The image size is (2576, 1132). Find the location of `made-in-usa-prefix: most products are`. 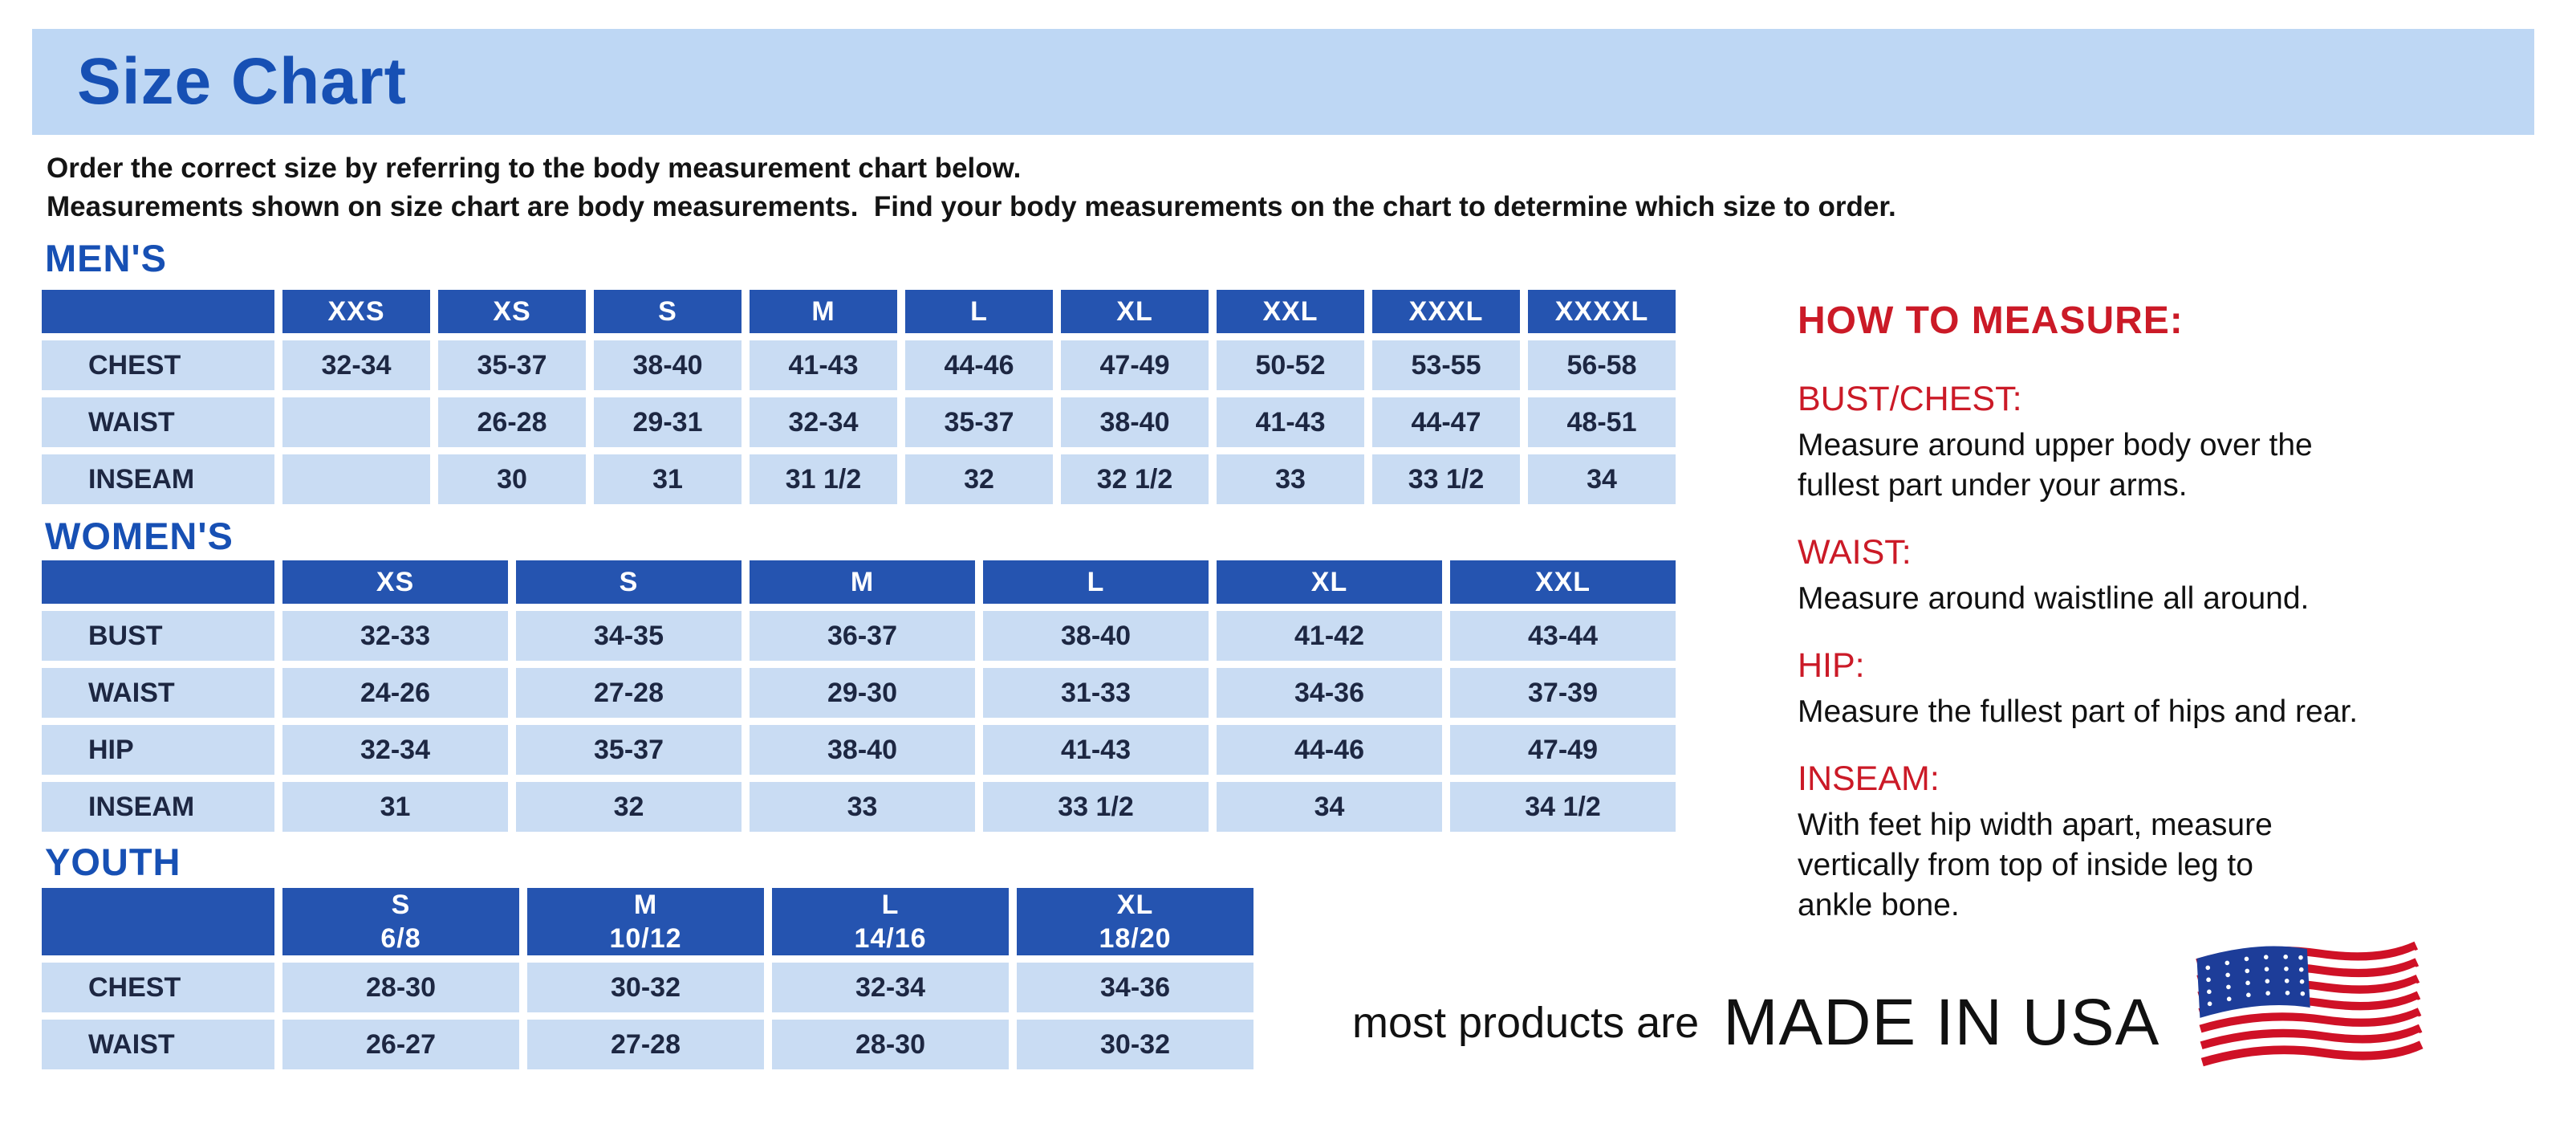

made-in-usa-prefix: most products are is located at coordinates (1526, 1023).